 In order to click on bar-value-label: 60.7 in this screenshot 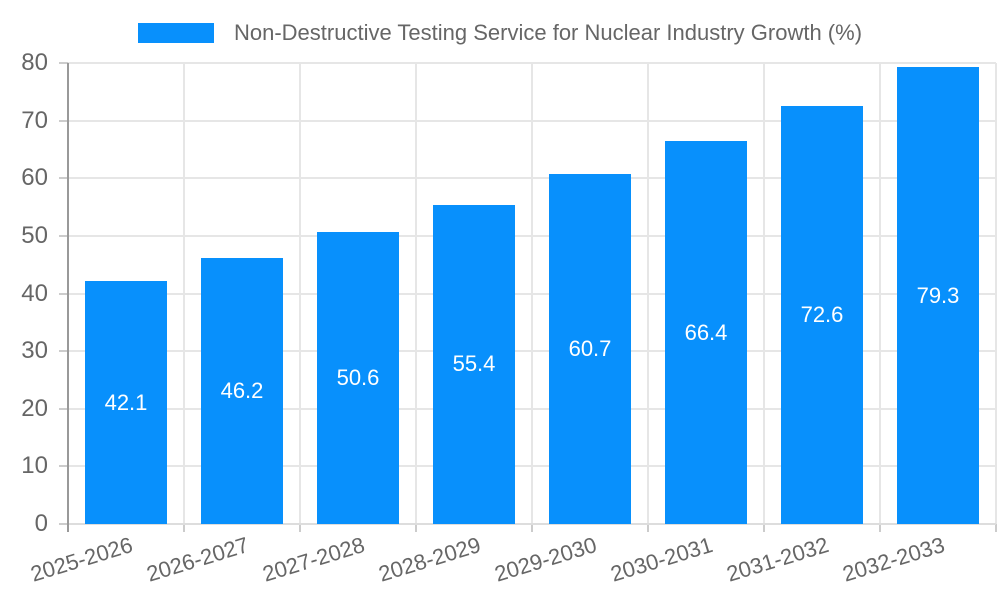, I will do `click(590, 349)`.